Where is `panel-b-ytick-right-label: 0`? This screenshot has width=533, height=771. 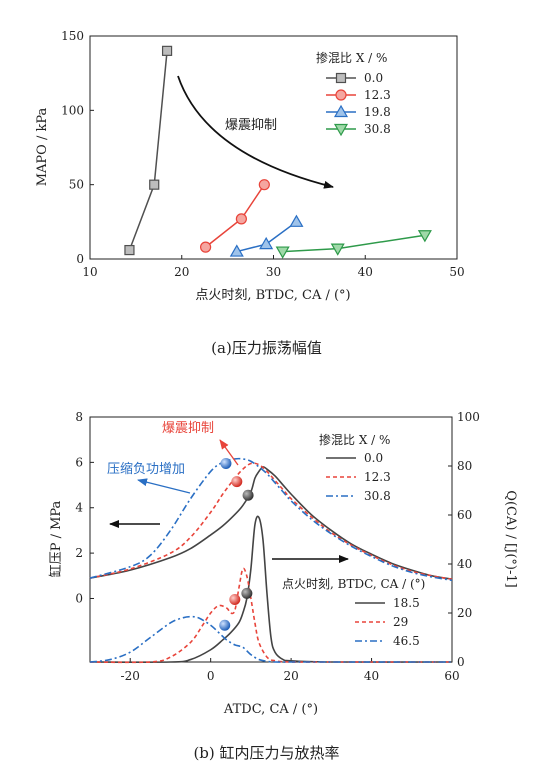 panel-b-ytick-right-label: 0 is located at coordinates (461, 662).